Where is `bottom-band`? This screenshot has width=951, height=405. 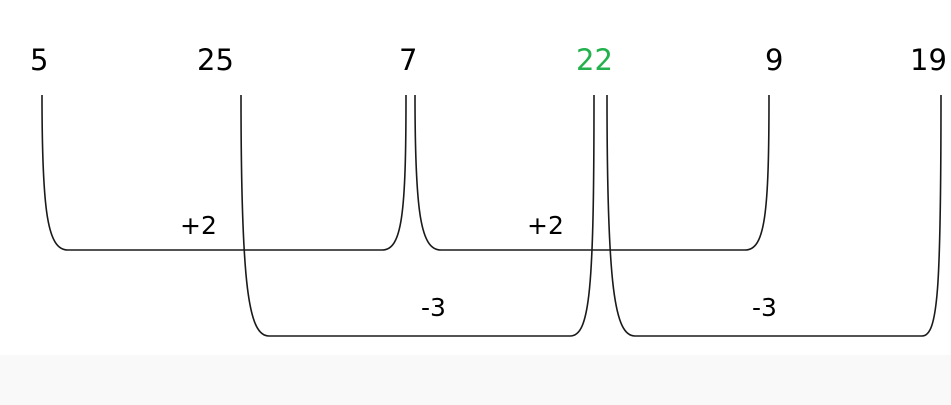 bottom-band is located at coordinates (475, 380).